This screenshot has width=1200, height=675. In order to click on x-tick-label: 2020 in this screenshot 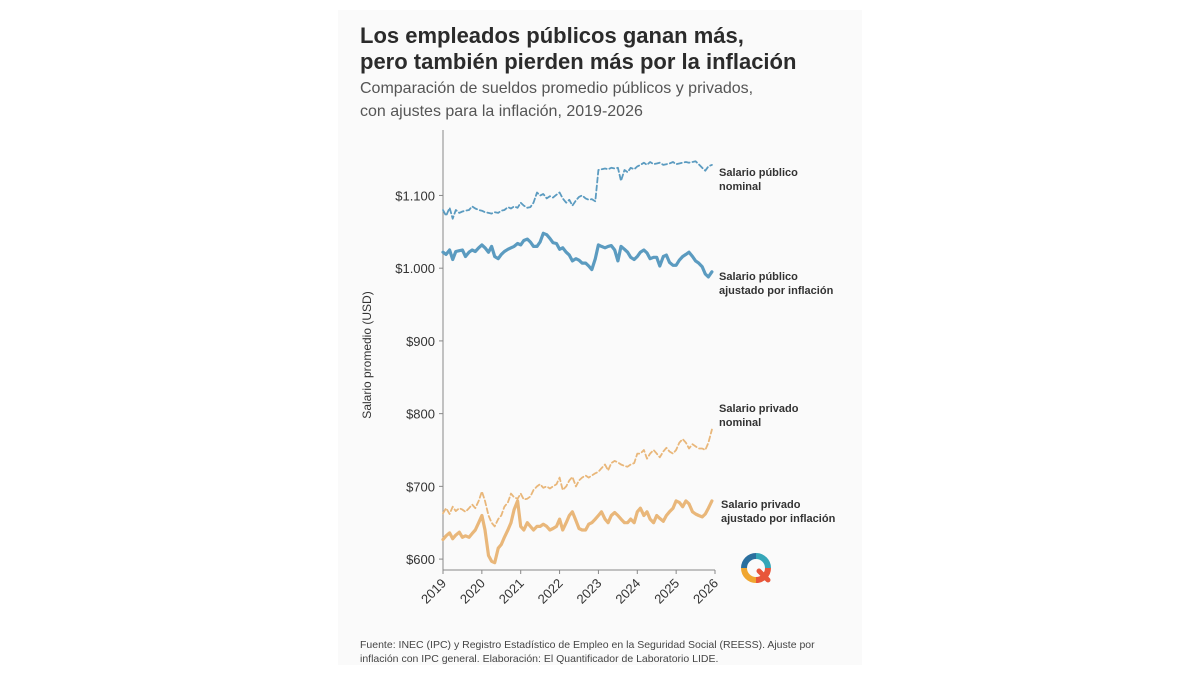, I will do `click(472, 591)`.